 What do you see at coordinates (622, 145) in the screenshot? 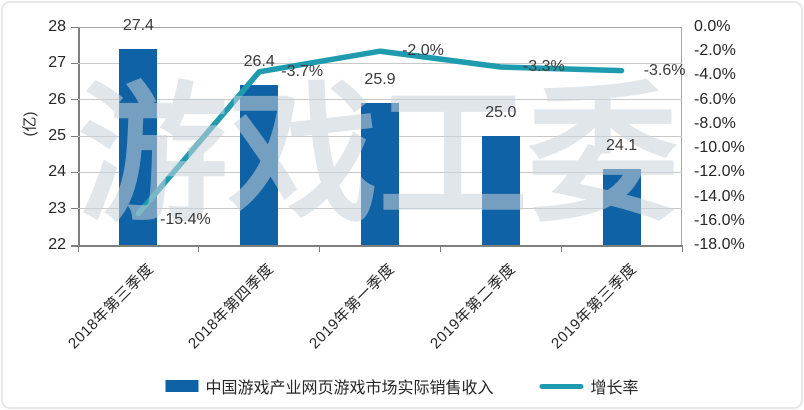
I see `bar-value-label: 24.1` at bounding box center [622, 145].